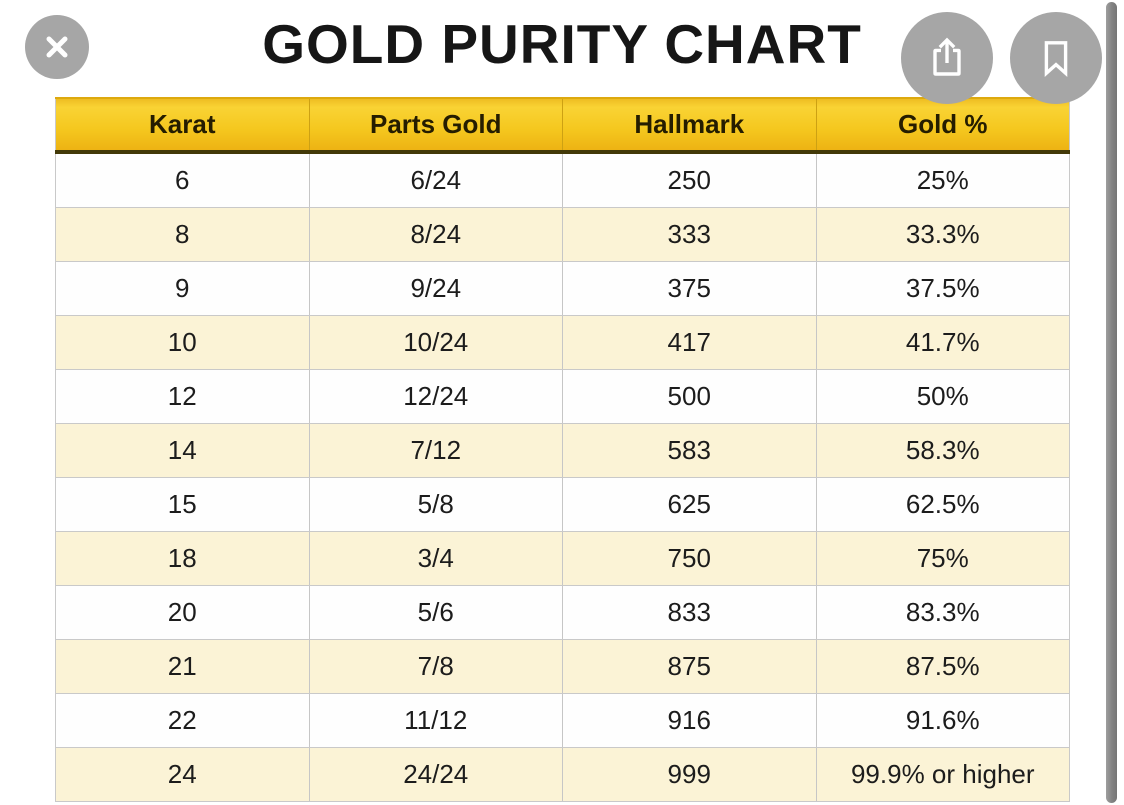  I want to click on cell-hallmark: 833, so click(689, 612).